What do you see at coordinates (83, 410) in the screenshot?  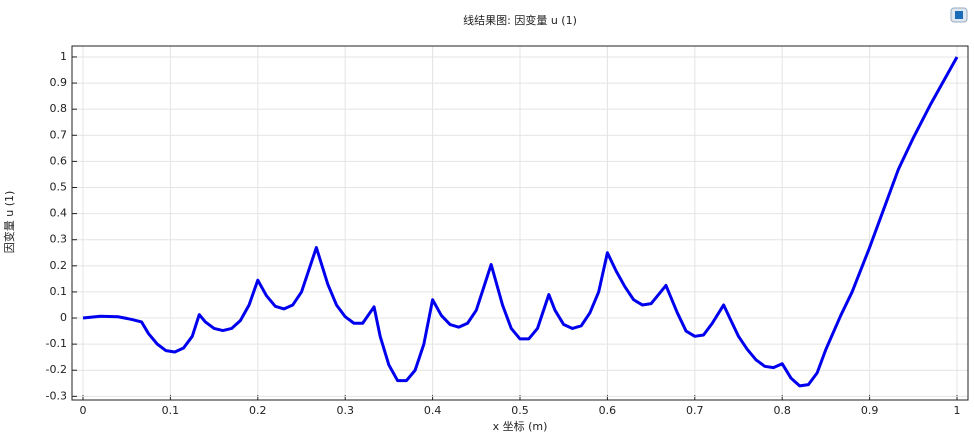 I see `x-tick-label: 0` at bounding box center [83, 410].